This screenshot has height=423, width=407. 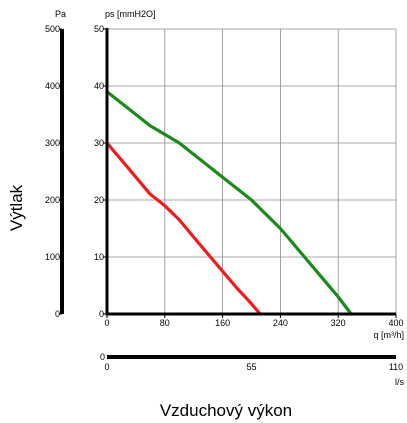 I want to click on y-tick-label: 0, so click(x=101, y=314).